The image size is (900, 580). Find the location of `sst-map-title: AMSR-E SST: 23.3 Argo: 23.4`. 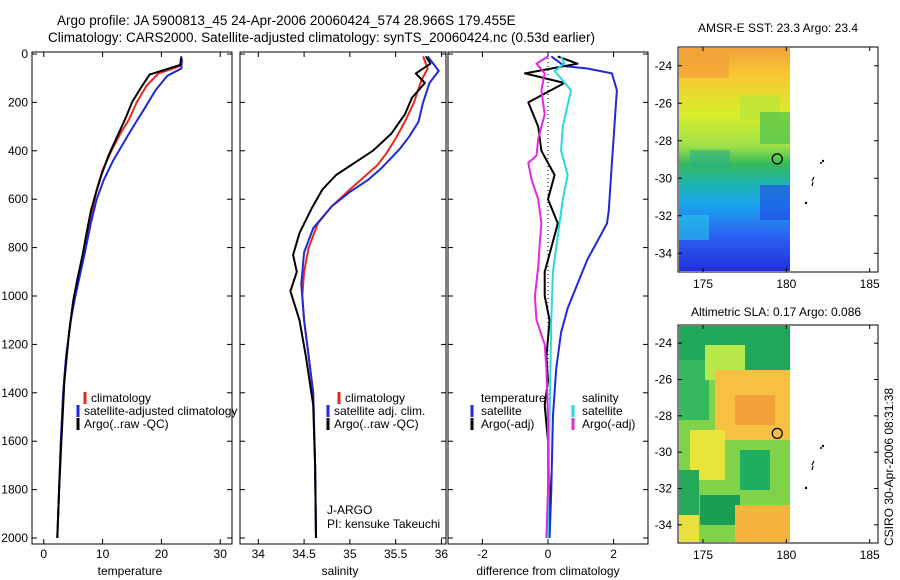

sst-map-title: AMSR-E SST: 23.3 Argo: 23.4 is located at coordinates (778, 28).